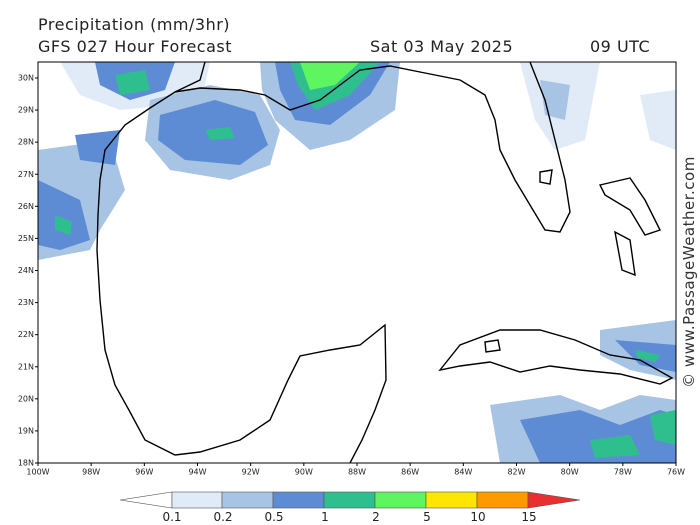 Image resolution: width=700 pixels, height=525 pixels. Describe the element at coordinates (251, 472) in the screenshot. I see `lon-label: 92W` at that location.